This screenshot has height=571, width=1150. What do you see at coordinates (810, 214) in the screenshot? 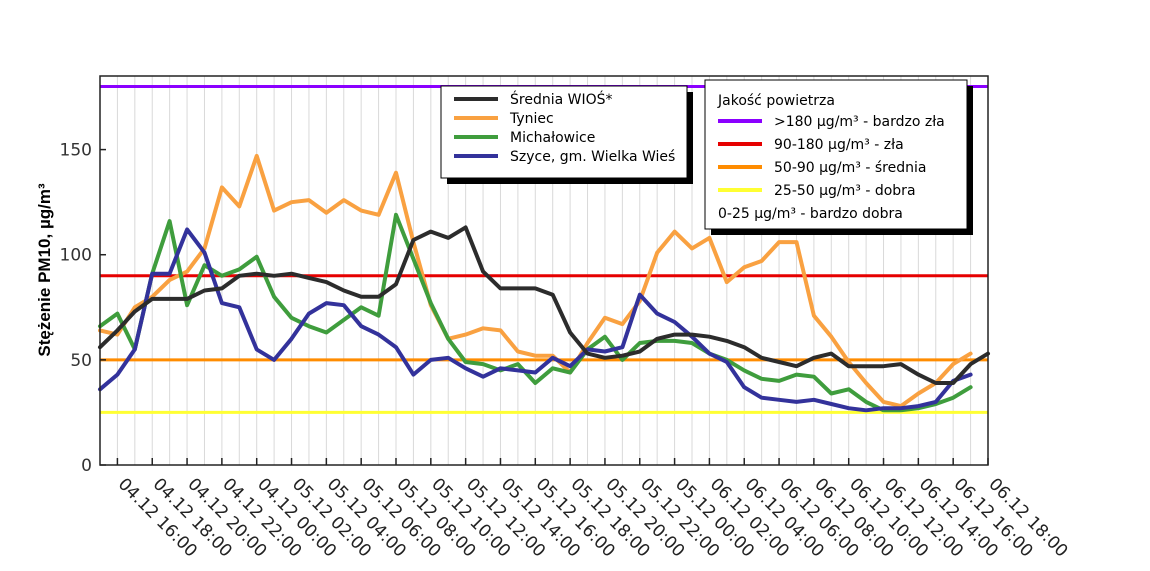
I see `quality-legend-footer: 0-25 µg/m³ - bardzo dobra` at bounding box center [810, 214].